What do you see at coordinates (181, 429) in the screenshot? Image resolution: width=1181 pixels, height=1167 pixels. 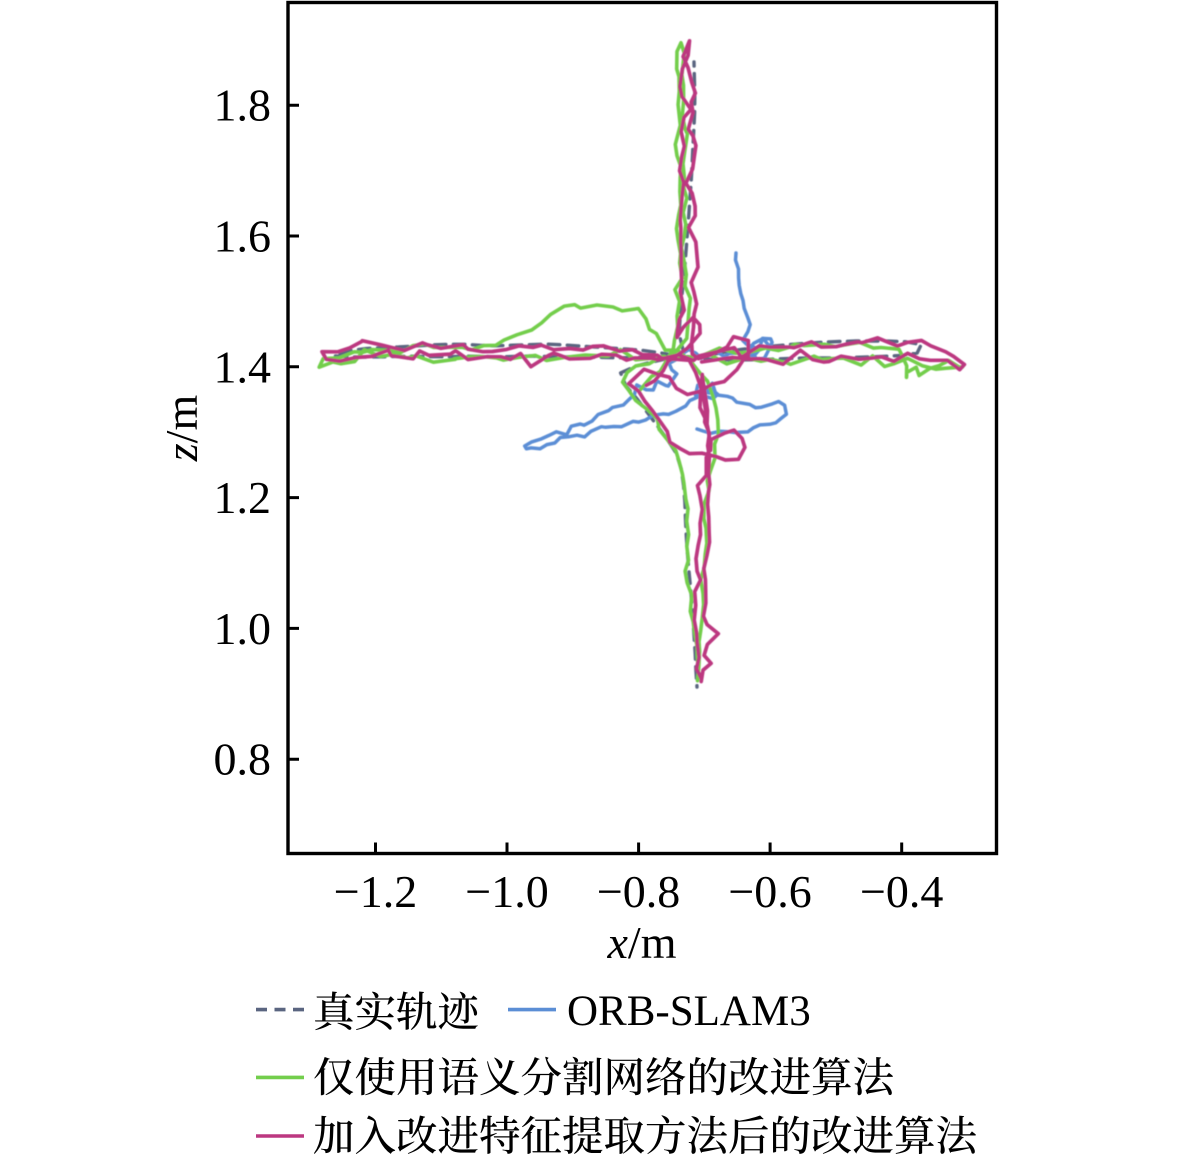 I see `svg-text: z/m` at bounding box center [181, 429].